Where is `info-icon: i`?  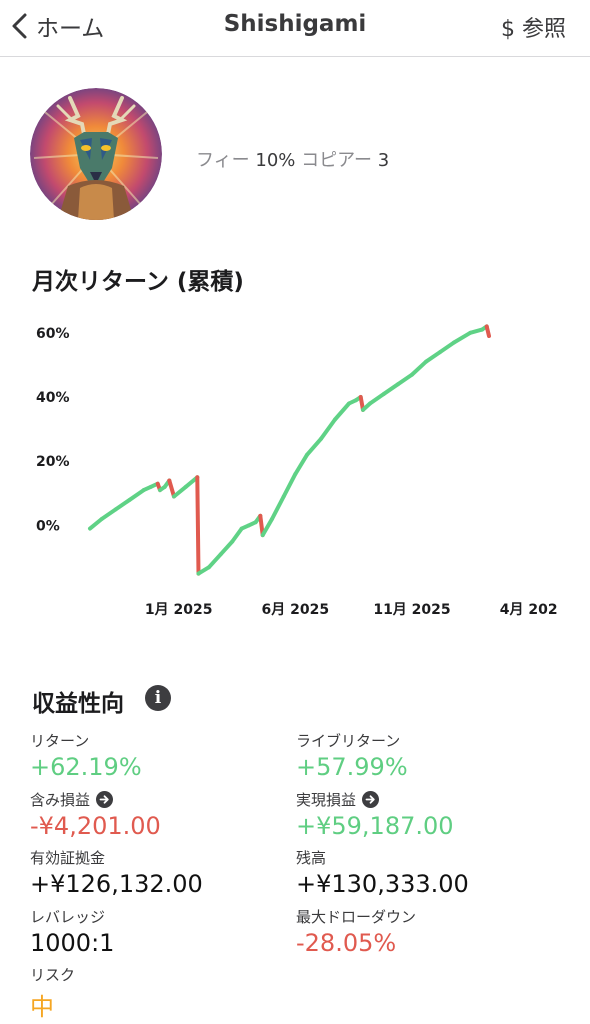
info-icon: i is located at coordinates (158, 698).